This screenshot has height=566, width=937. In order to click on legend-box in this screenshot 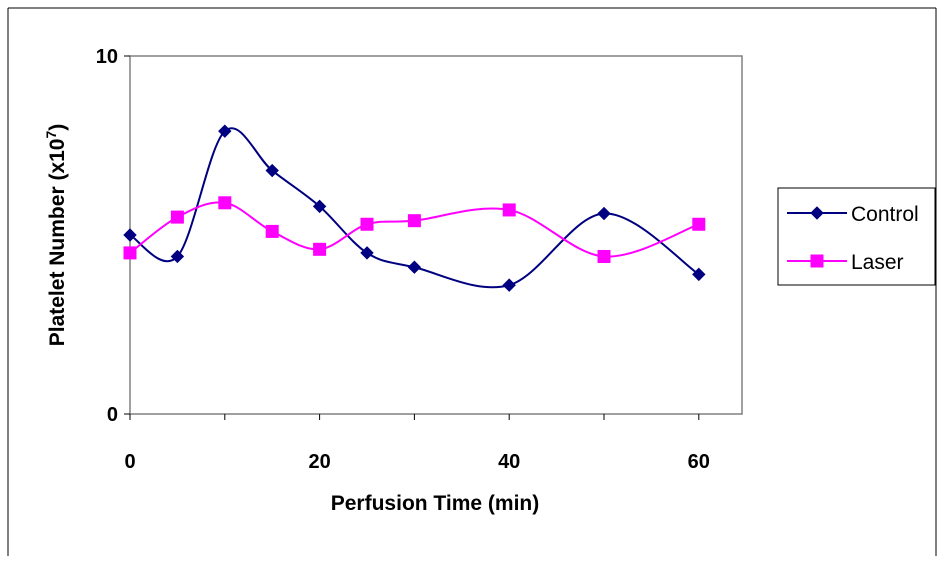, I will do `click(856, 236)`.